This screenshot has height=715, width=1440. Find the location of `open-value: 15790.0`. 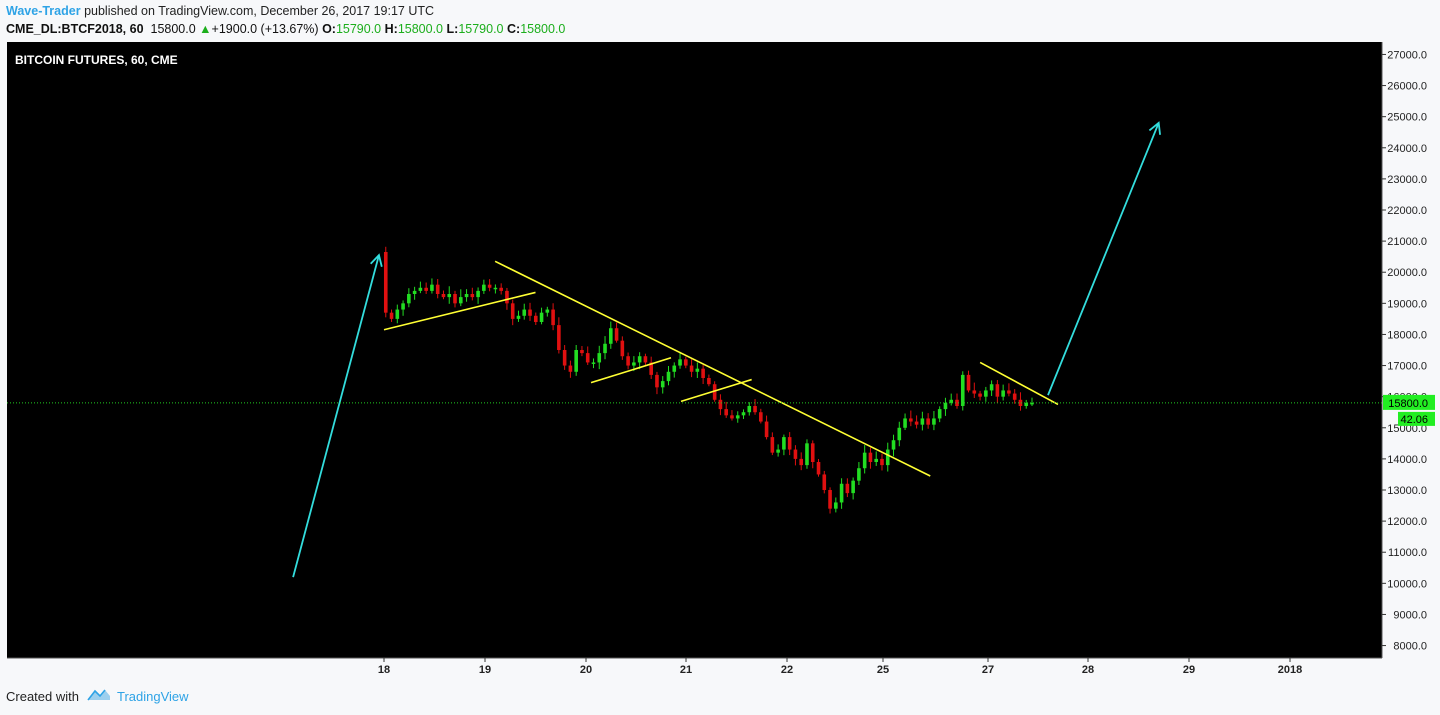

open-value: 15790.0 is located at coordinates (358, 29).